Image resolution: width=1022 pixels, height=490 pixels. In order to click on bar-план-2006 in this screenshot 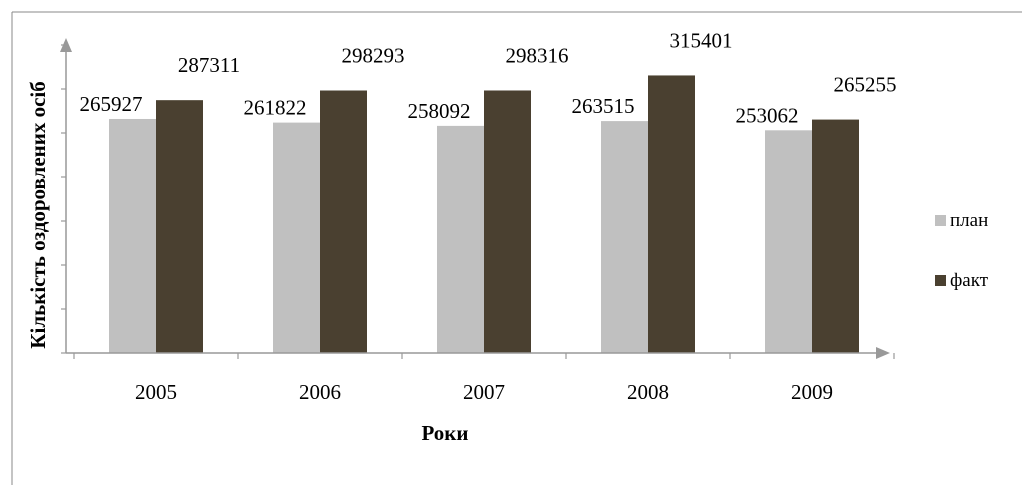, I will do `click(296, 237)`.